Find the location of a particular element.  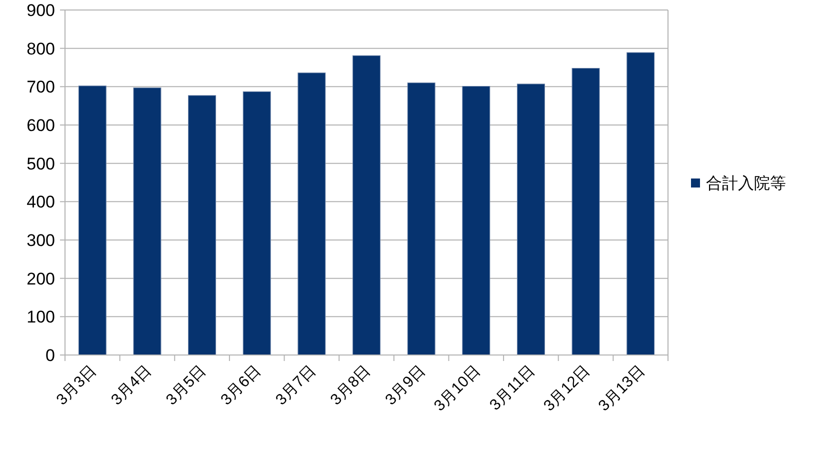

y-tick-label: 600 is located at coordinates (40, 125).